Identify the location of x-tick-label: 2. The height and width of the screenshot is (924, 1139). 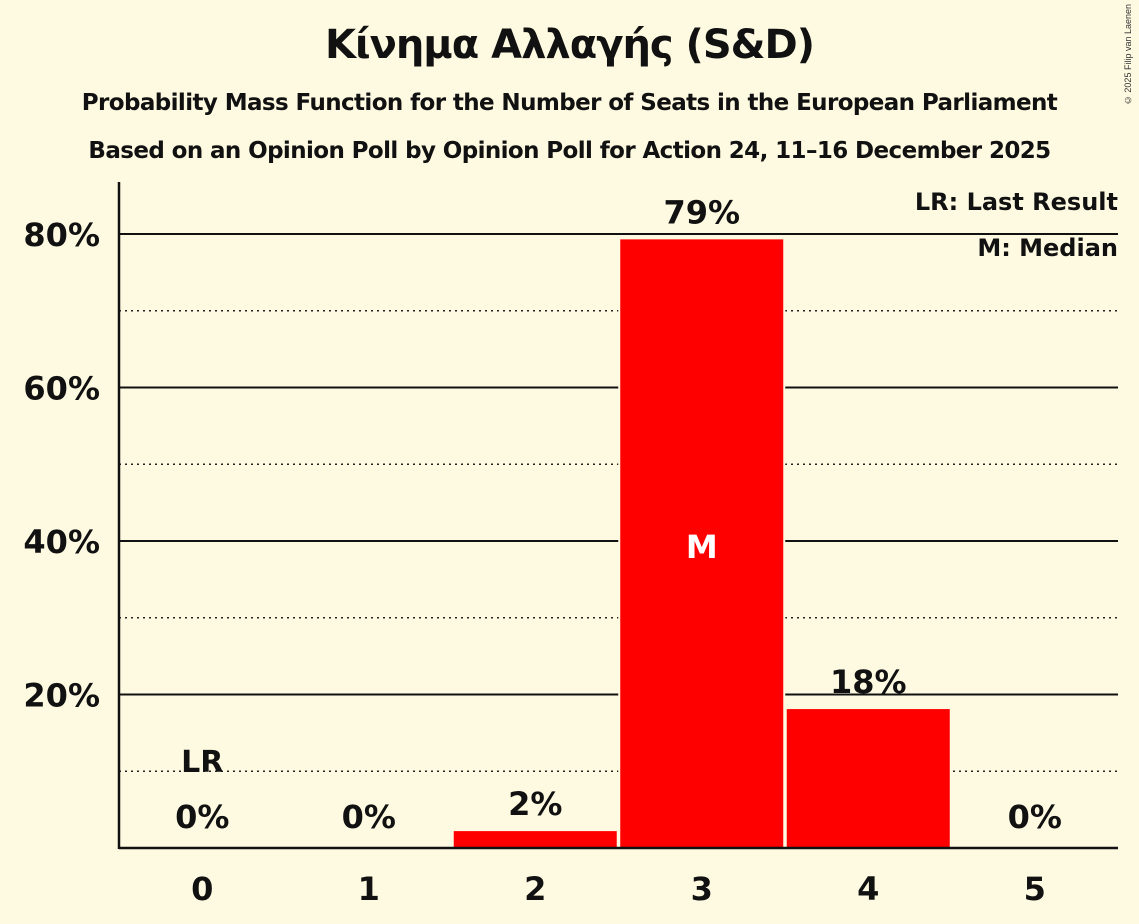
(535, 889).